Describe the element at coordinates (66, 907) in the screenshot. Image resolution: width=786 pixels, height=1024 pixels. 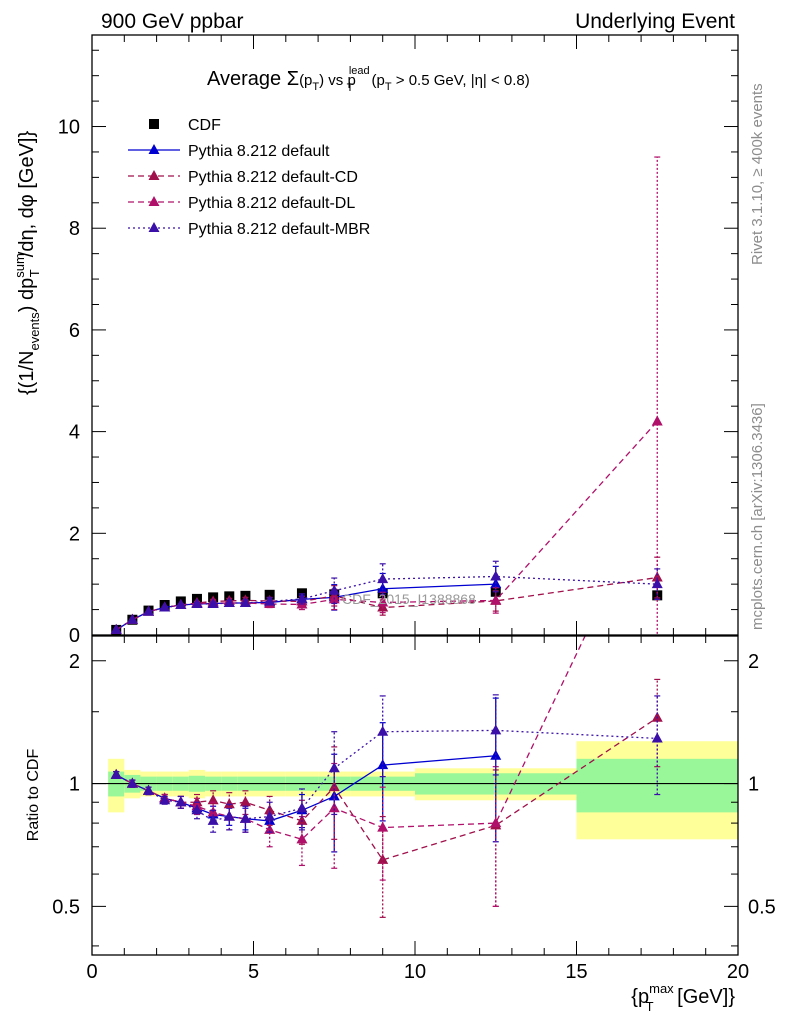
I see `ratio-y-tick-label: 0.5` at that location.